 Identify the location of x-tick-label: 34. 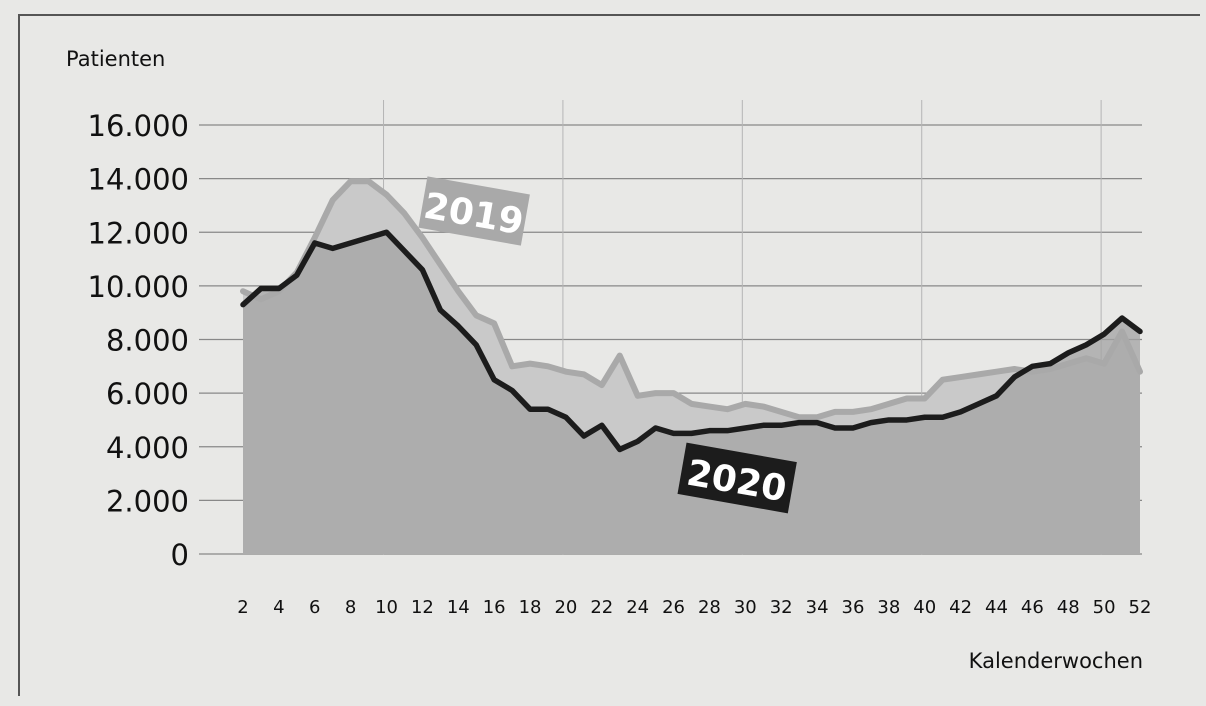
(817, 607).